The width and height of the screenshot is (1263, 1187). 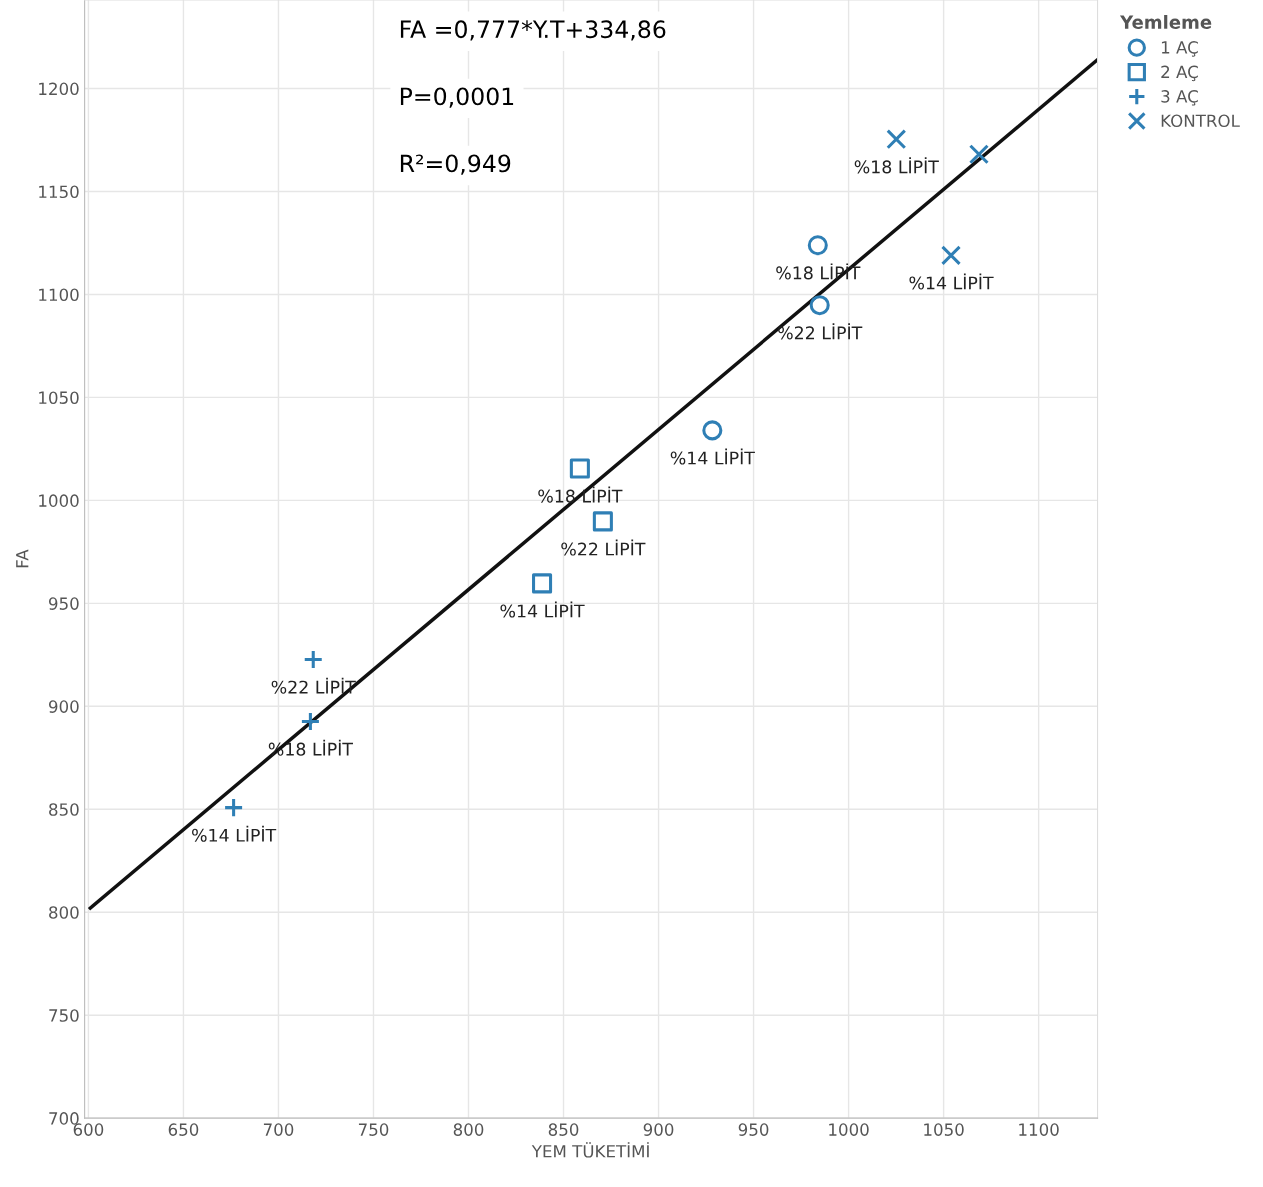 What do you see at coordinates (944, 1129) in the screenshot?
I see `x-tick-label: 1050` at bounding box center [944, 1129].